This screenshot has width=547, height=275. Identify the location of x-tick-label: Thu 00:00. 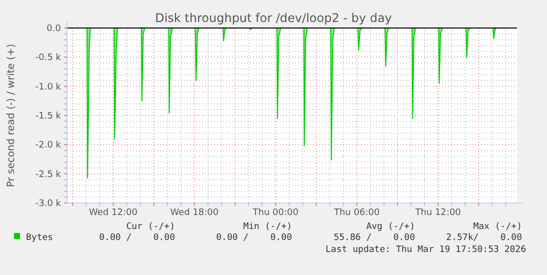
(275, 213).